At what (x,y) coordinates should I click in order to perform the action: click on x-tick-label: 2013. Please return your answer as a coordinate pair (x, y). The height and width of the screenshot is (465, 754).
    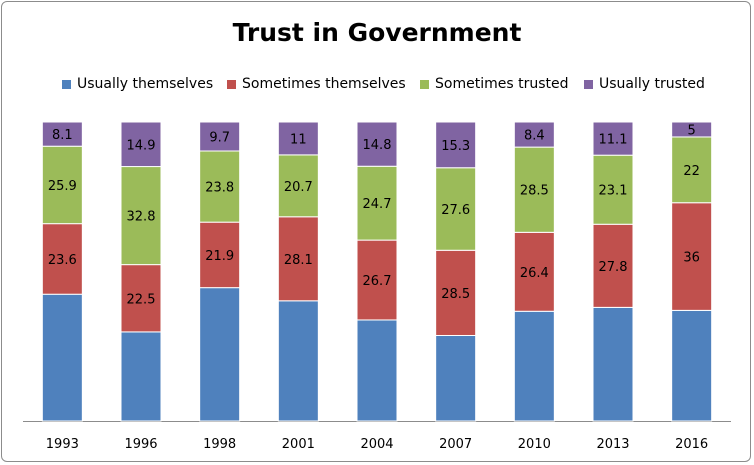
    Looking at the image, I should click on (612, 444).